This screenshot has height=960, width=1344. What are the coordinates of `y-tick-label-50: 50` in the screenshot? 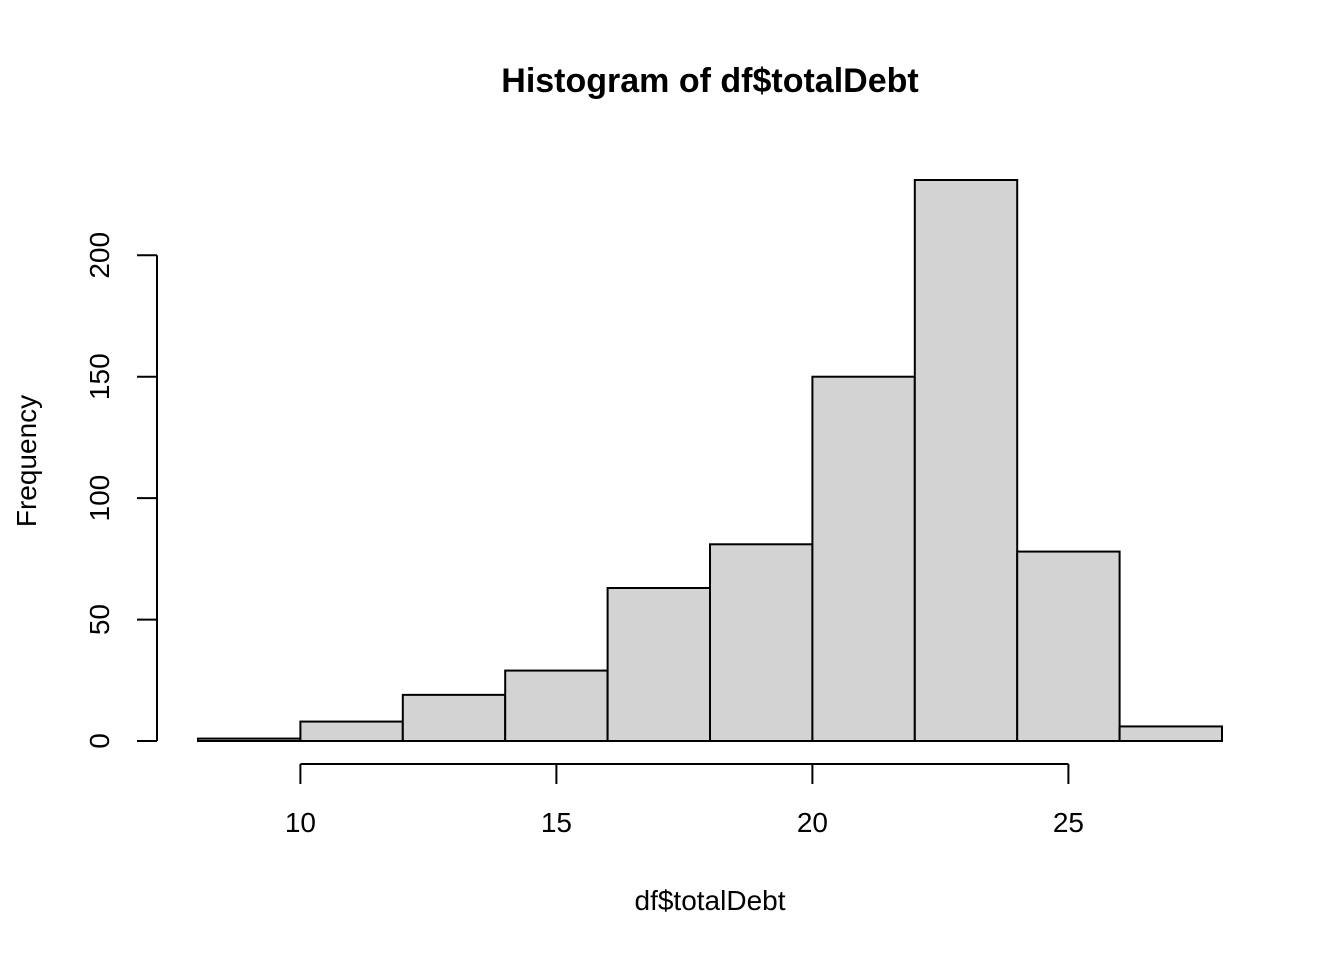 It's located at (99, 619).